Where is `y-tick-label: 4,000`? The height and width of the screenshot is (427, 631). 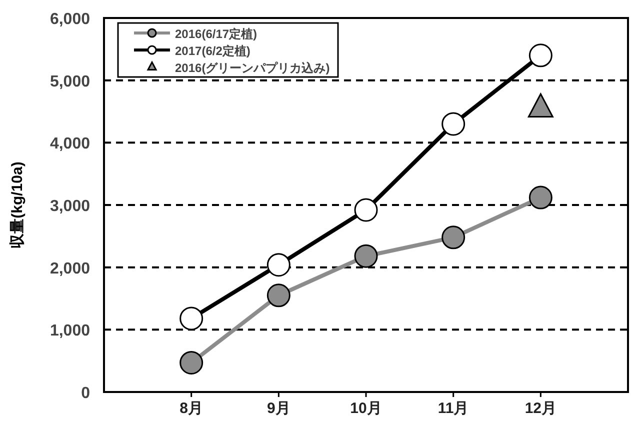 y-tick-label: 4,000 is located at coordinates (70, 144).